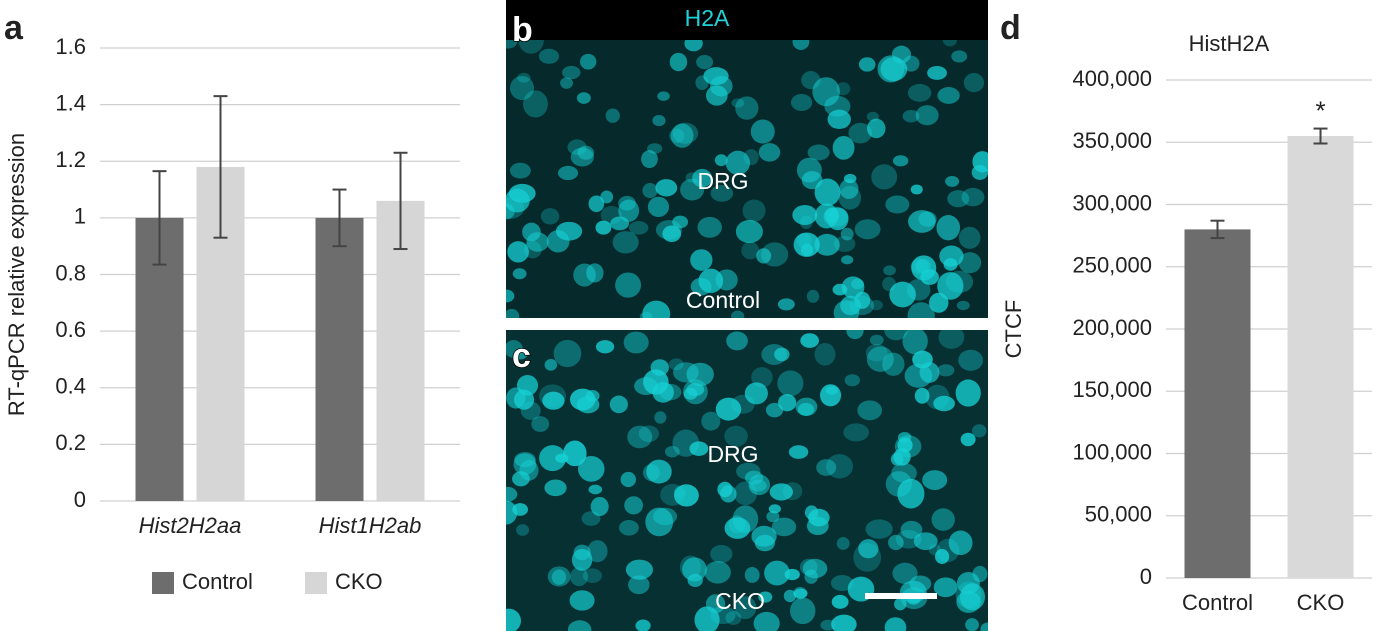 The width and height of the screenshot is (1376, 631). Describe the element at coordinates (1010, 28) in the screenshot. I see `panel-label: d` at that location.